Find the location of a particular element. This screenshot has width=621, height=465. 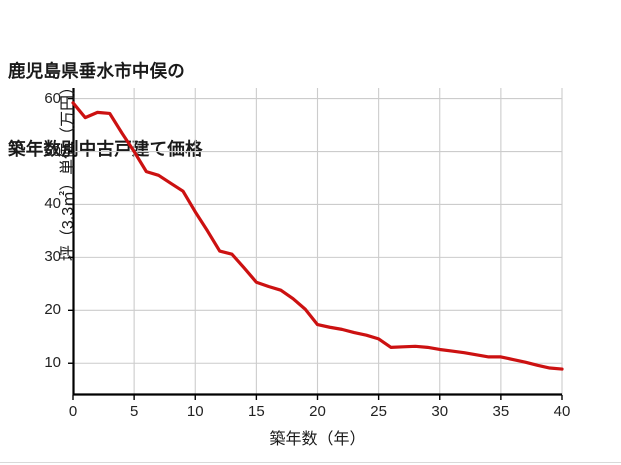

y-tick-label: 60 is located at coordinates (52, 98).